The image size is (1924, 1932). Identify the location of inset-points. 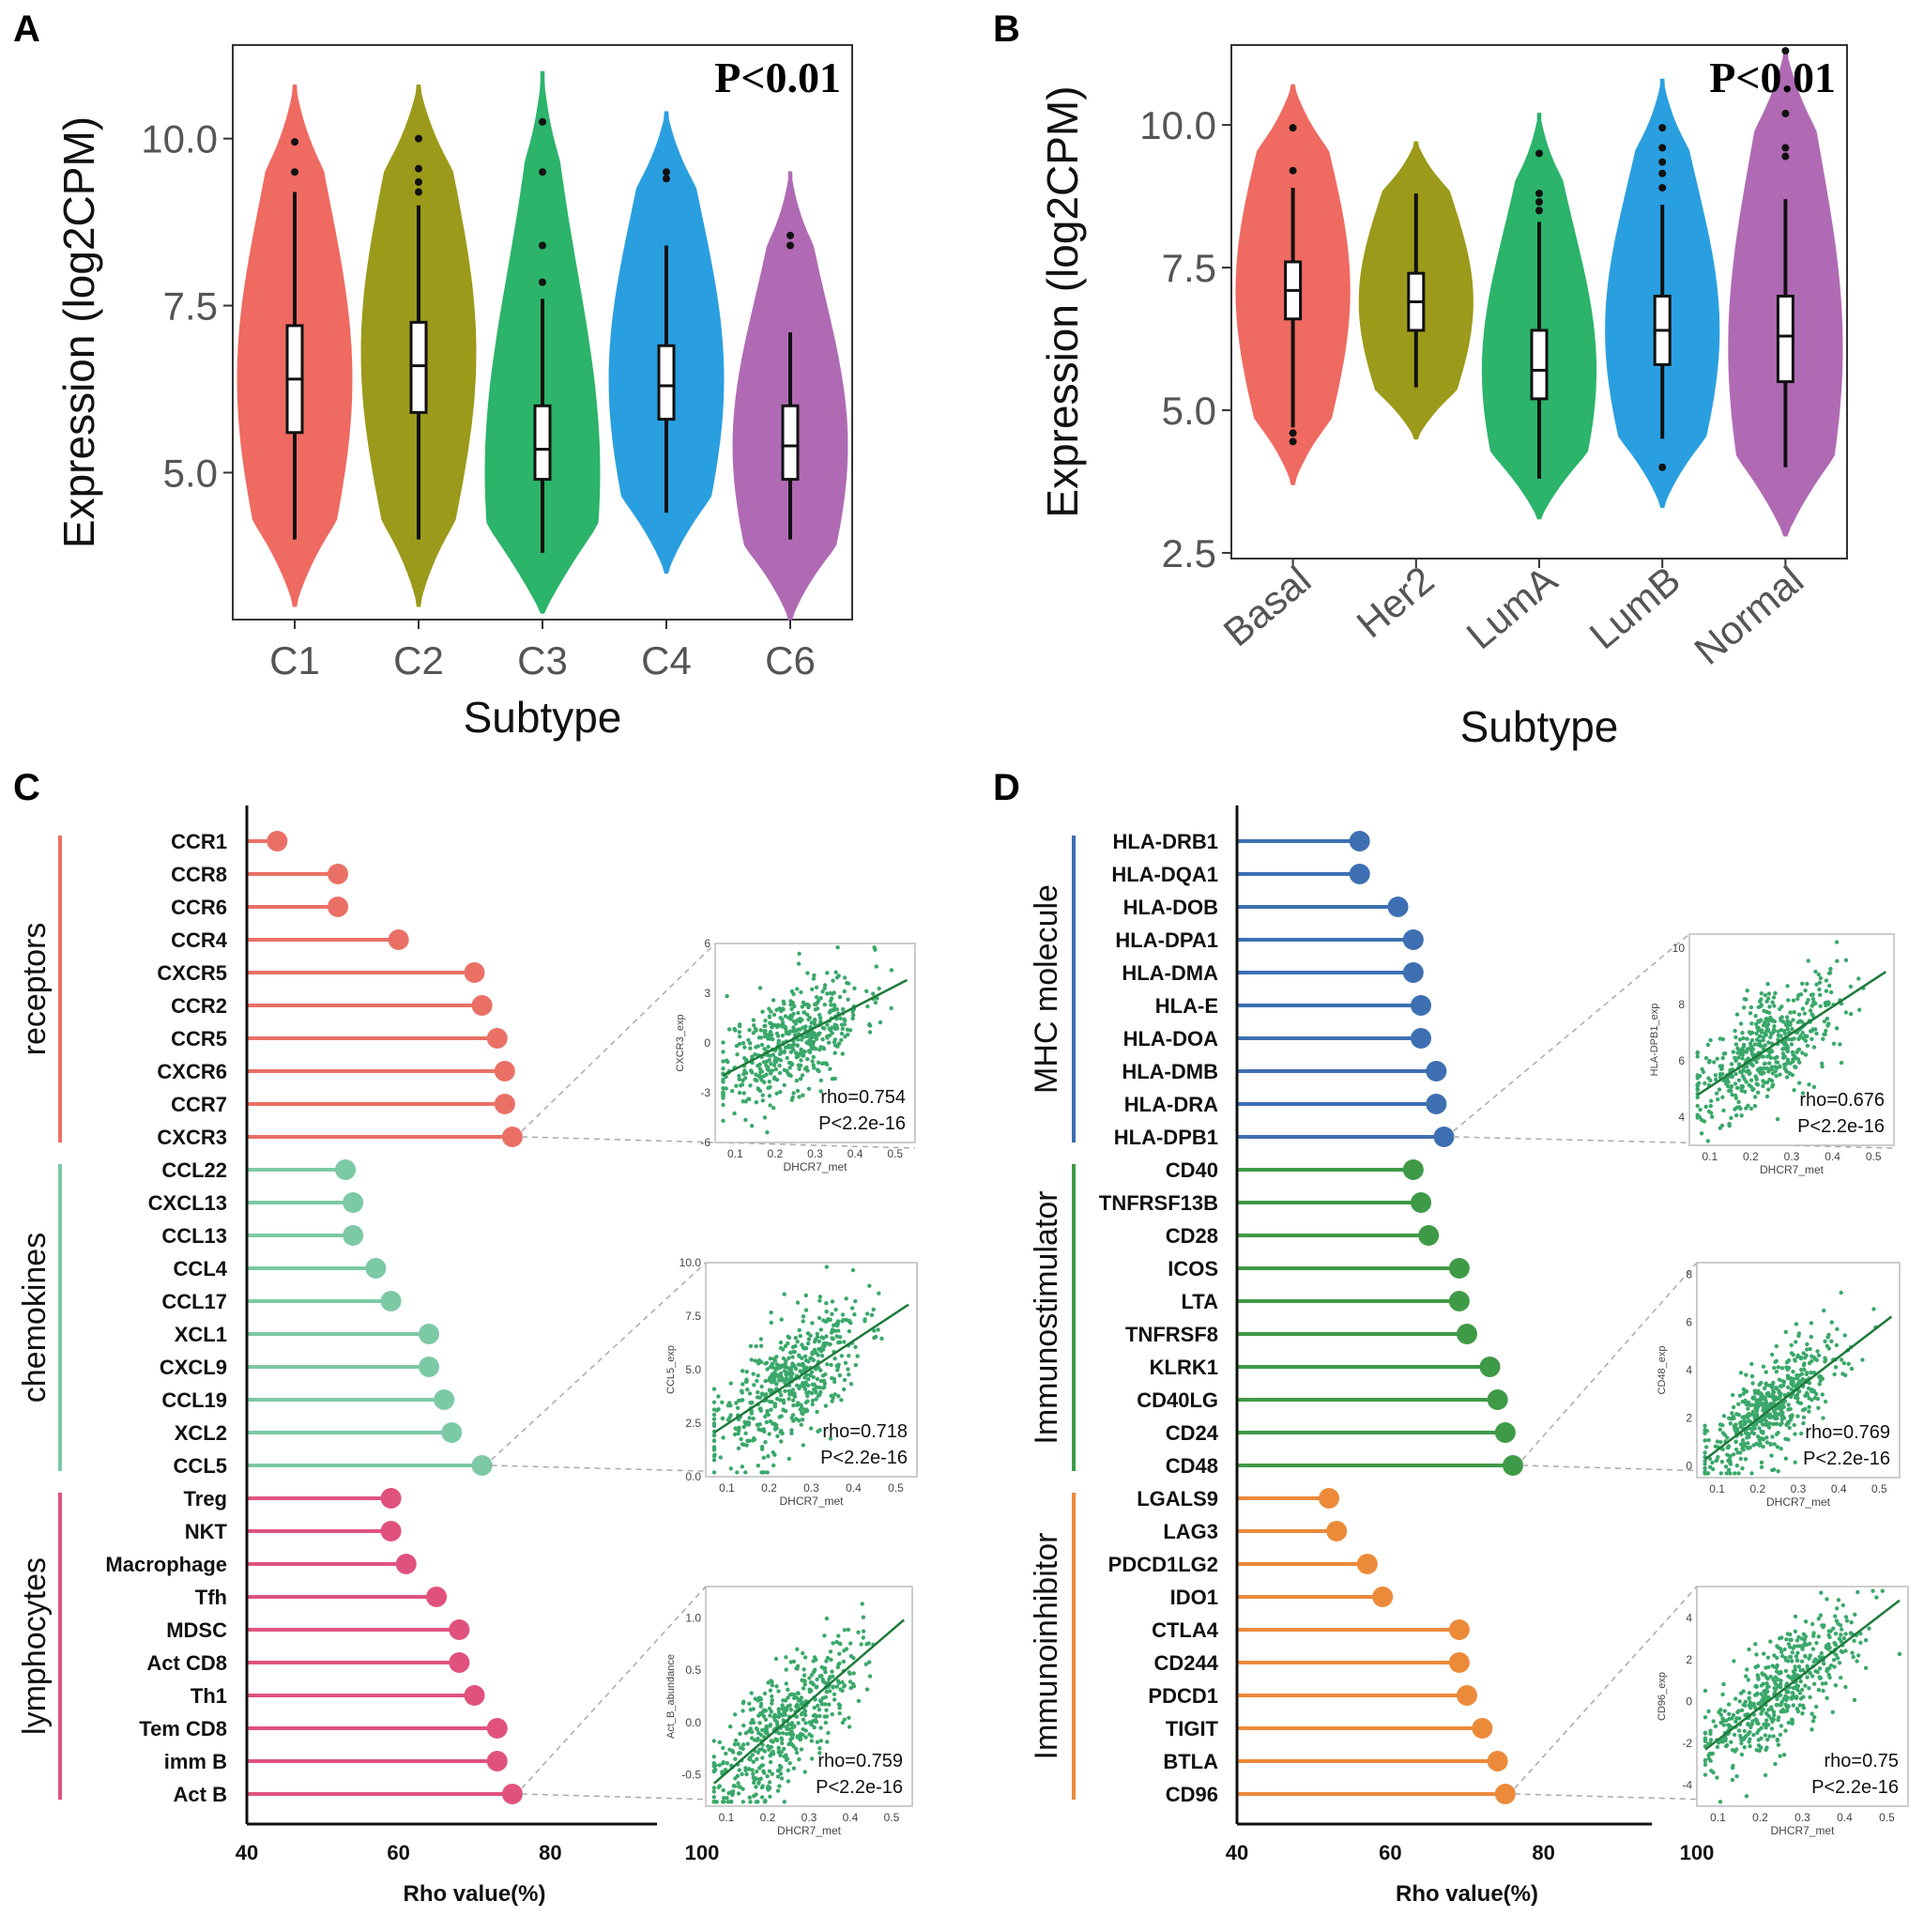
(797, 1370).